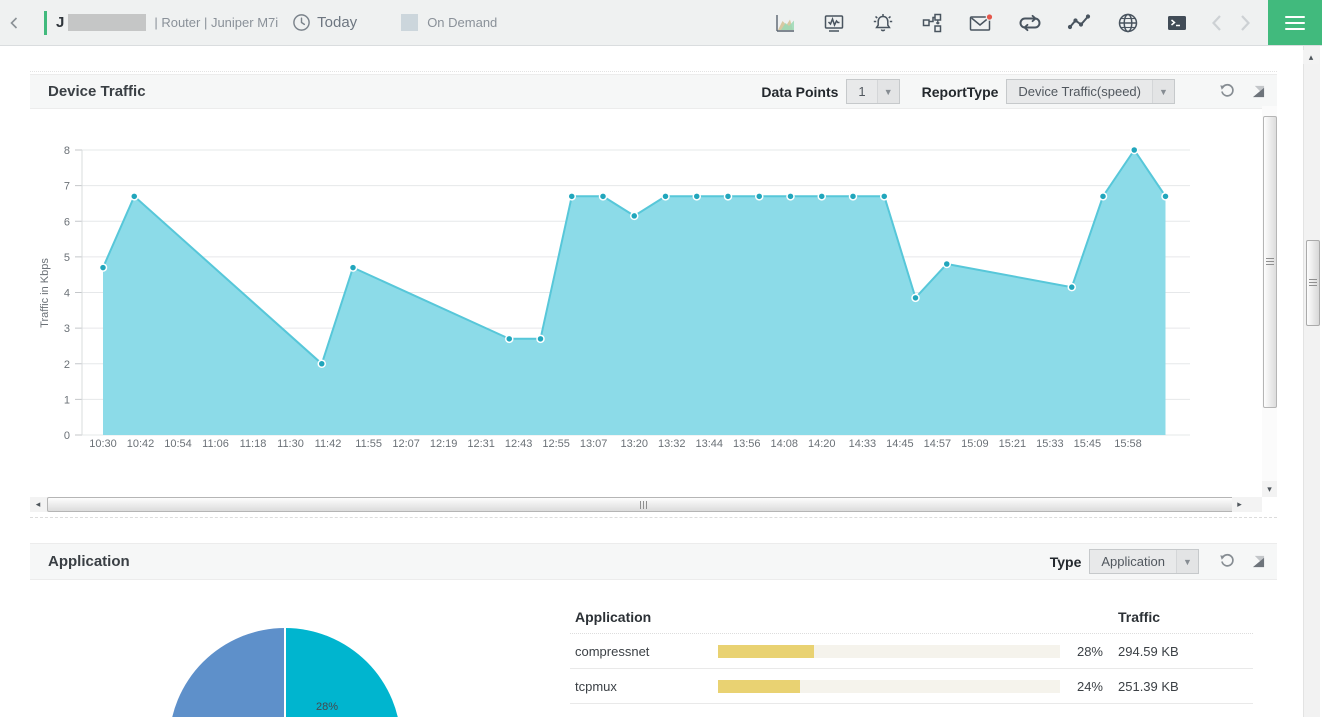 This screenshot has height=717, width=1322. I want to click on chart-vscroll-down-arrow: ▾, so click(1269, 489).